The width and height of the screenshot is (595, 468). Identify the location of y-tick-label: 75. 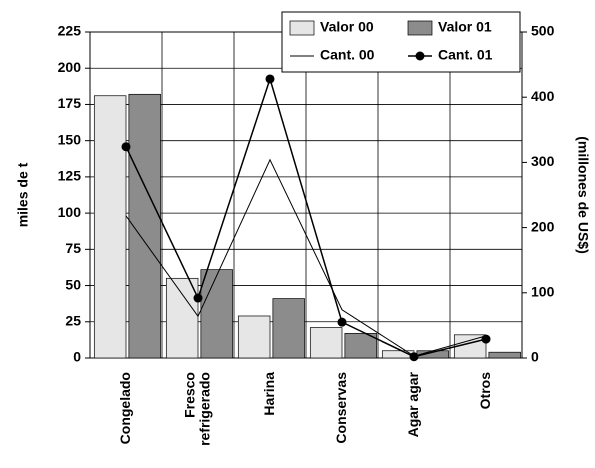
(73, 248).